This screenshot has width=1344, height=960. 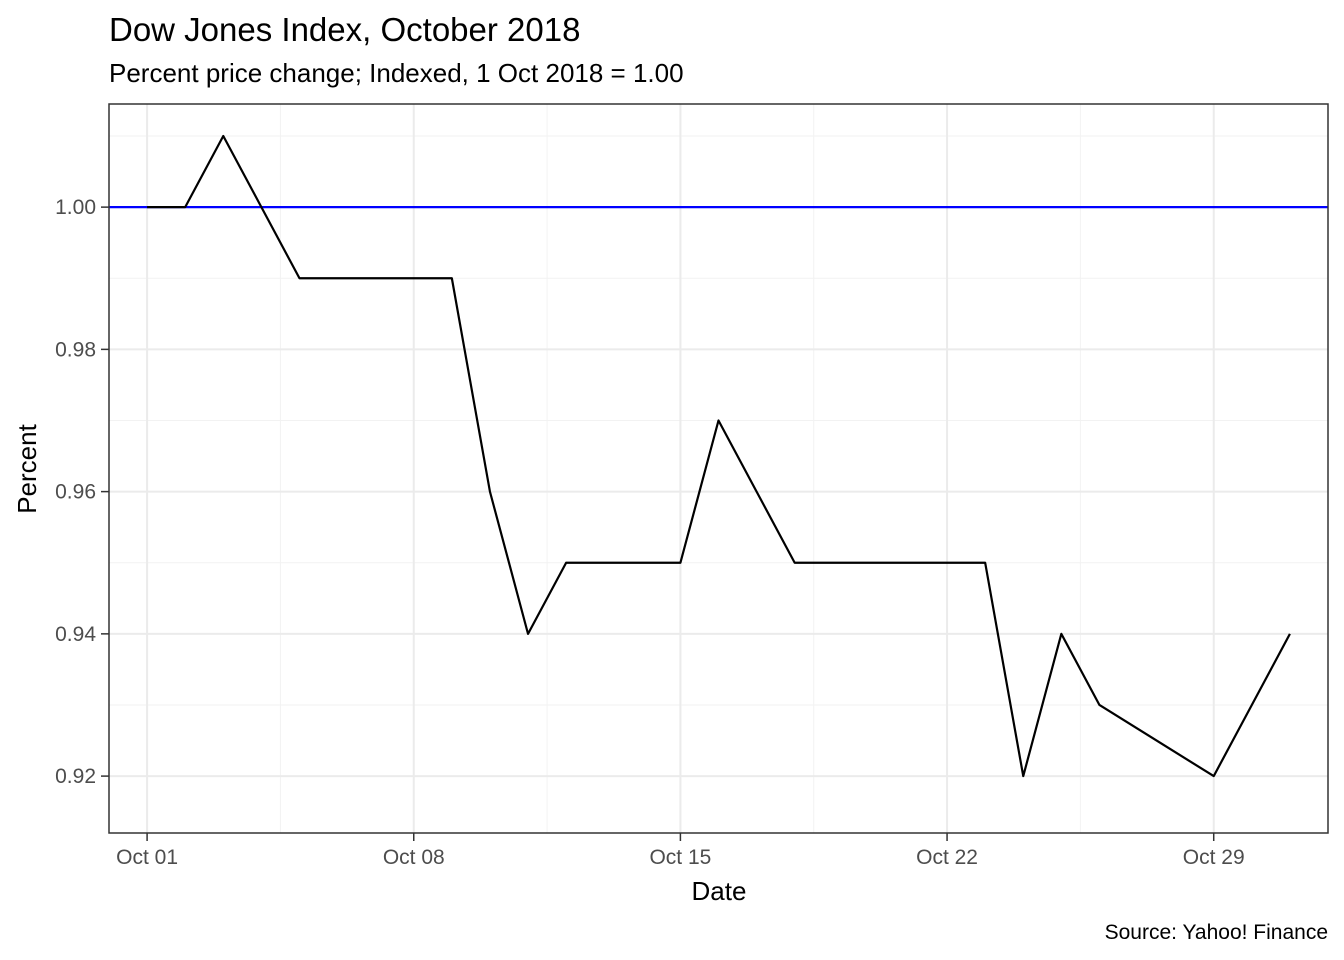 I want to click on x-tick-label: Oct 15, so click(x=680, y=857).